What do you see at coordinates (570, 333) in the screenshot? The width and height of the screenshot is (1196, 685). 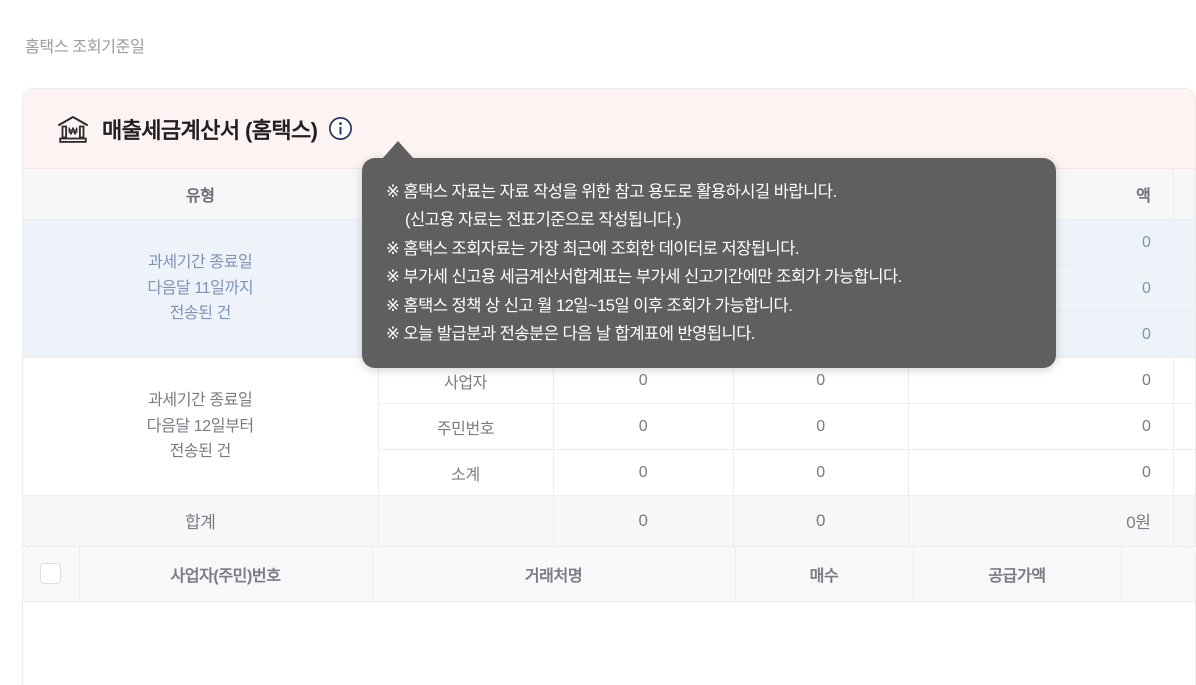 I see `tooltip-line: ※ 오늘 발급분과 전송분은 다음 날 합계표에 반영됩니다.` at bounding box center [570, 333].